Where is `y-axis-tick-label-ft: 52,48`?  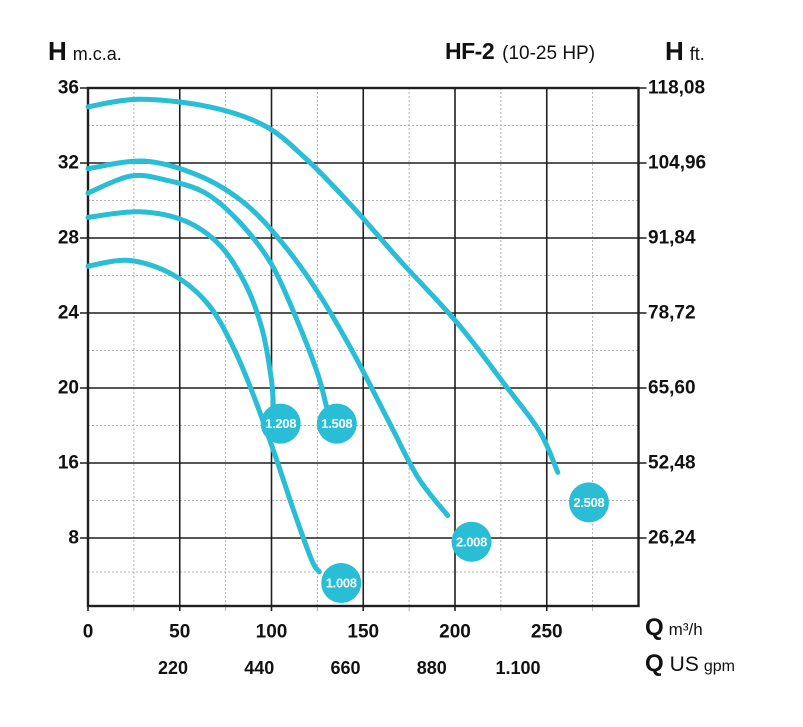 y-axis-tick-label-ft: 52,48 is located at coordinates (672, 463).